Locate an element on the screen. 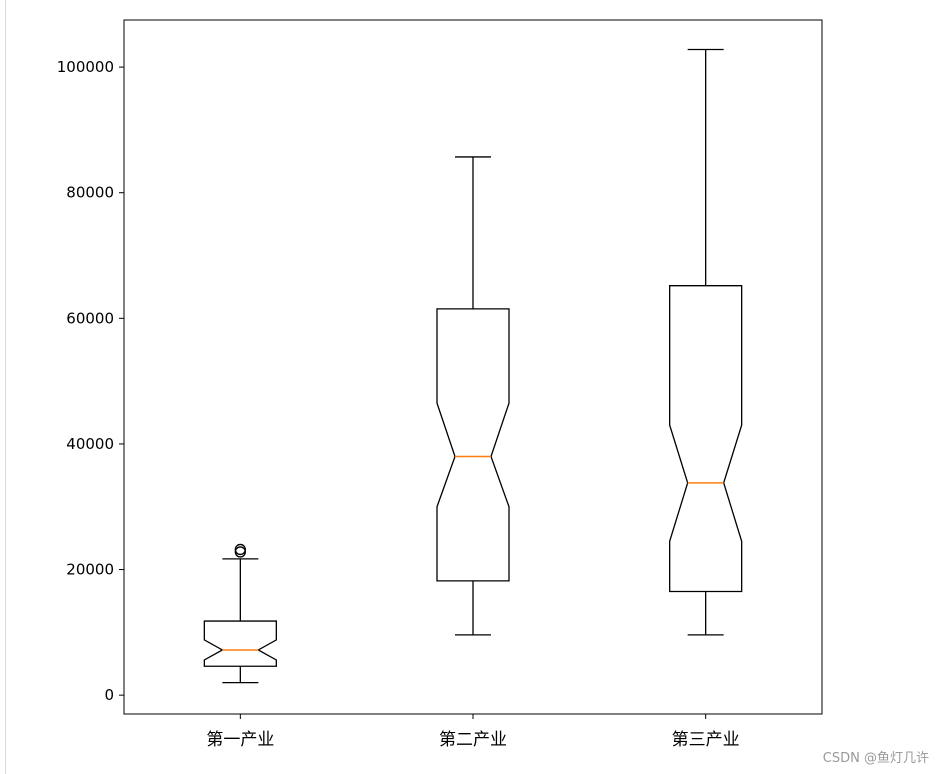  y-tick-label: 40000 is located at coordinates (90, 444).